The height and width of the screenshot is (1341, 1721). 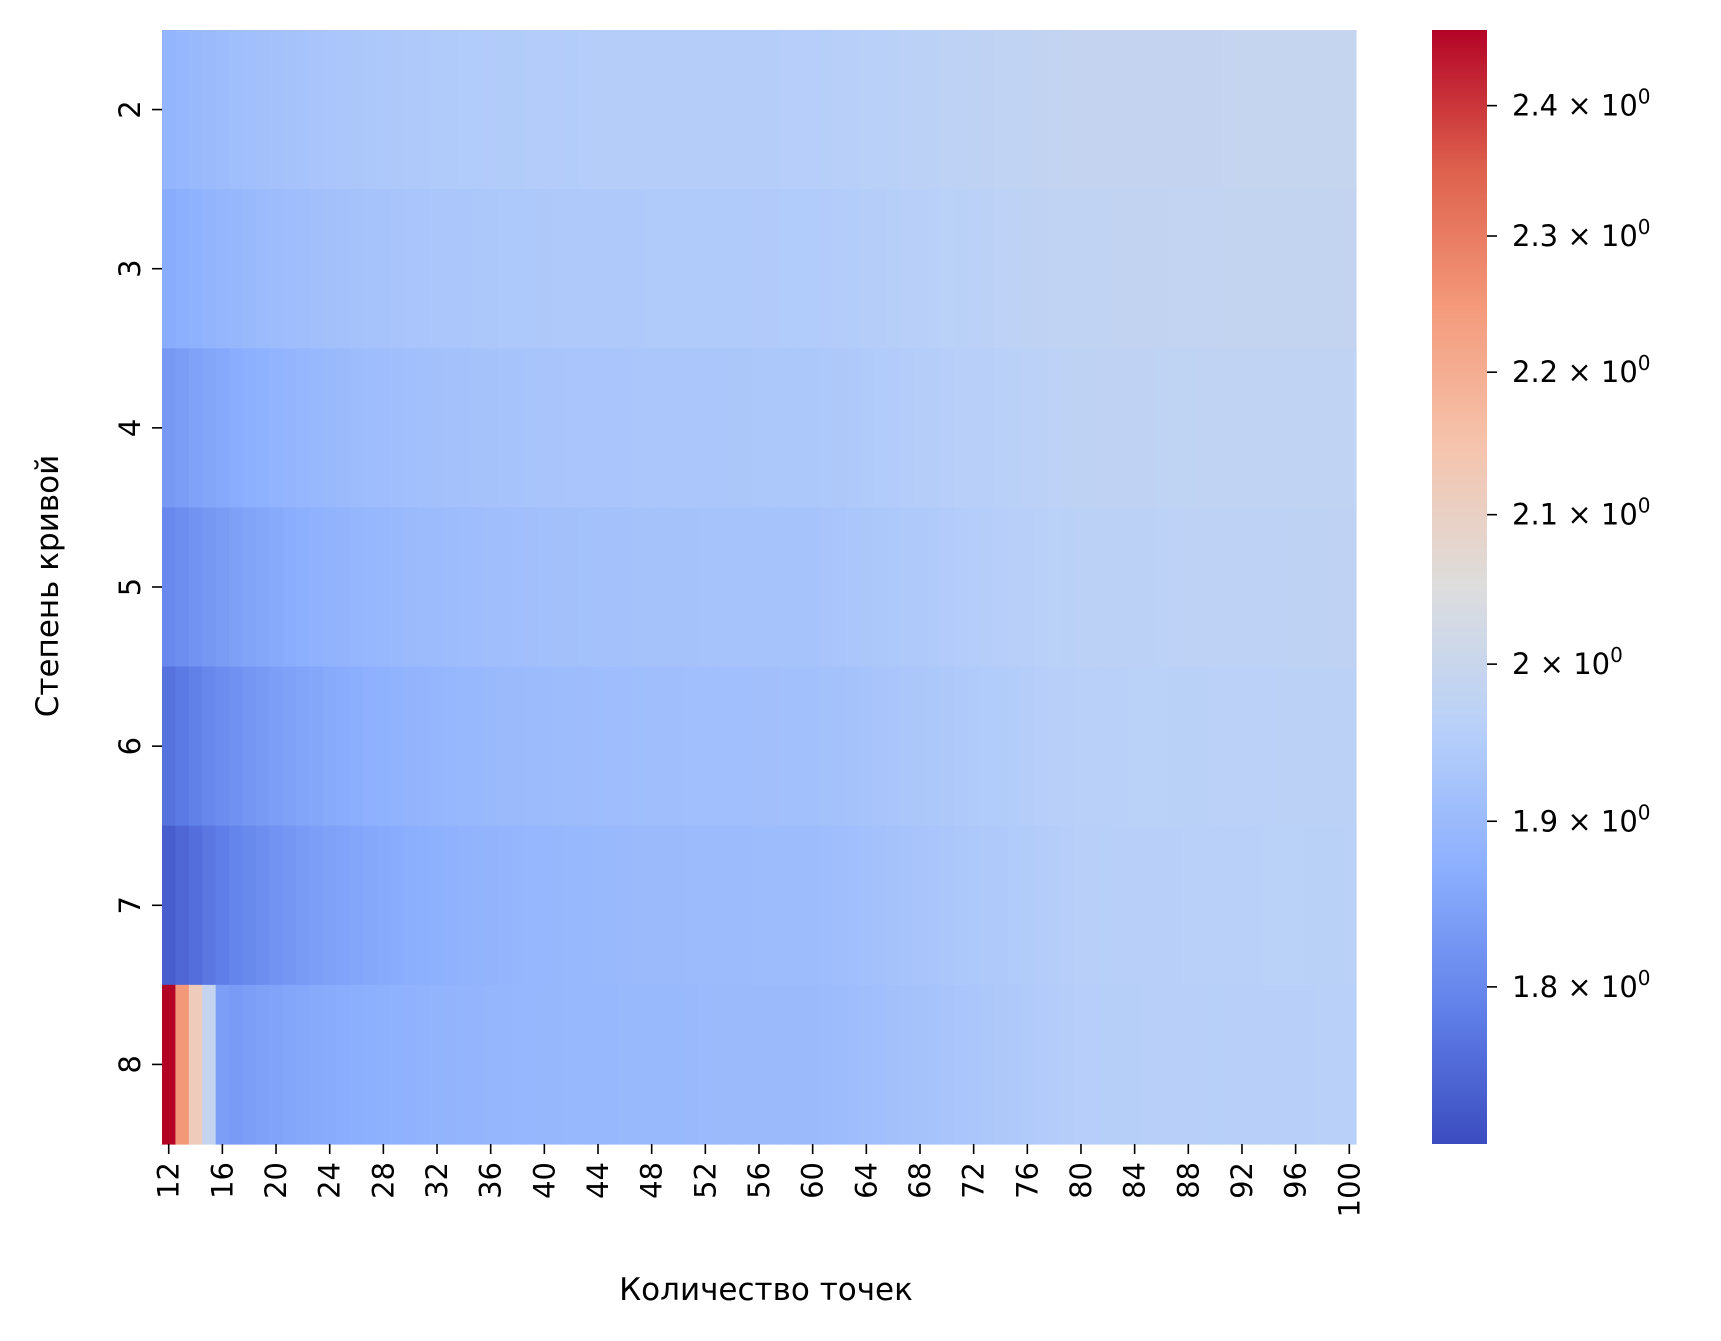 What do you see at coordinates (1581, 104) in the screenshot?
I see `colorbar-tick-label: 2.4 × 100` at bounding box center [1581, 104].